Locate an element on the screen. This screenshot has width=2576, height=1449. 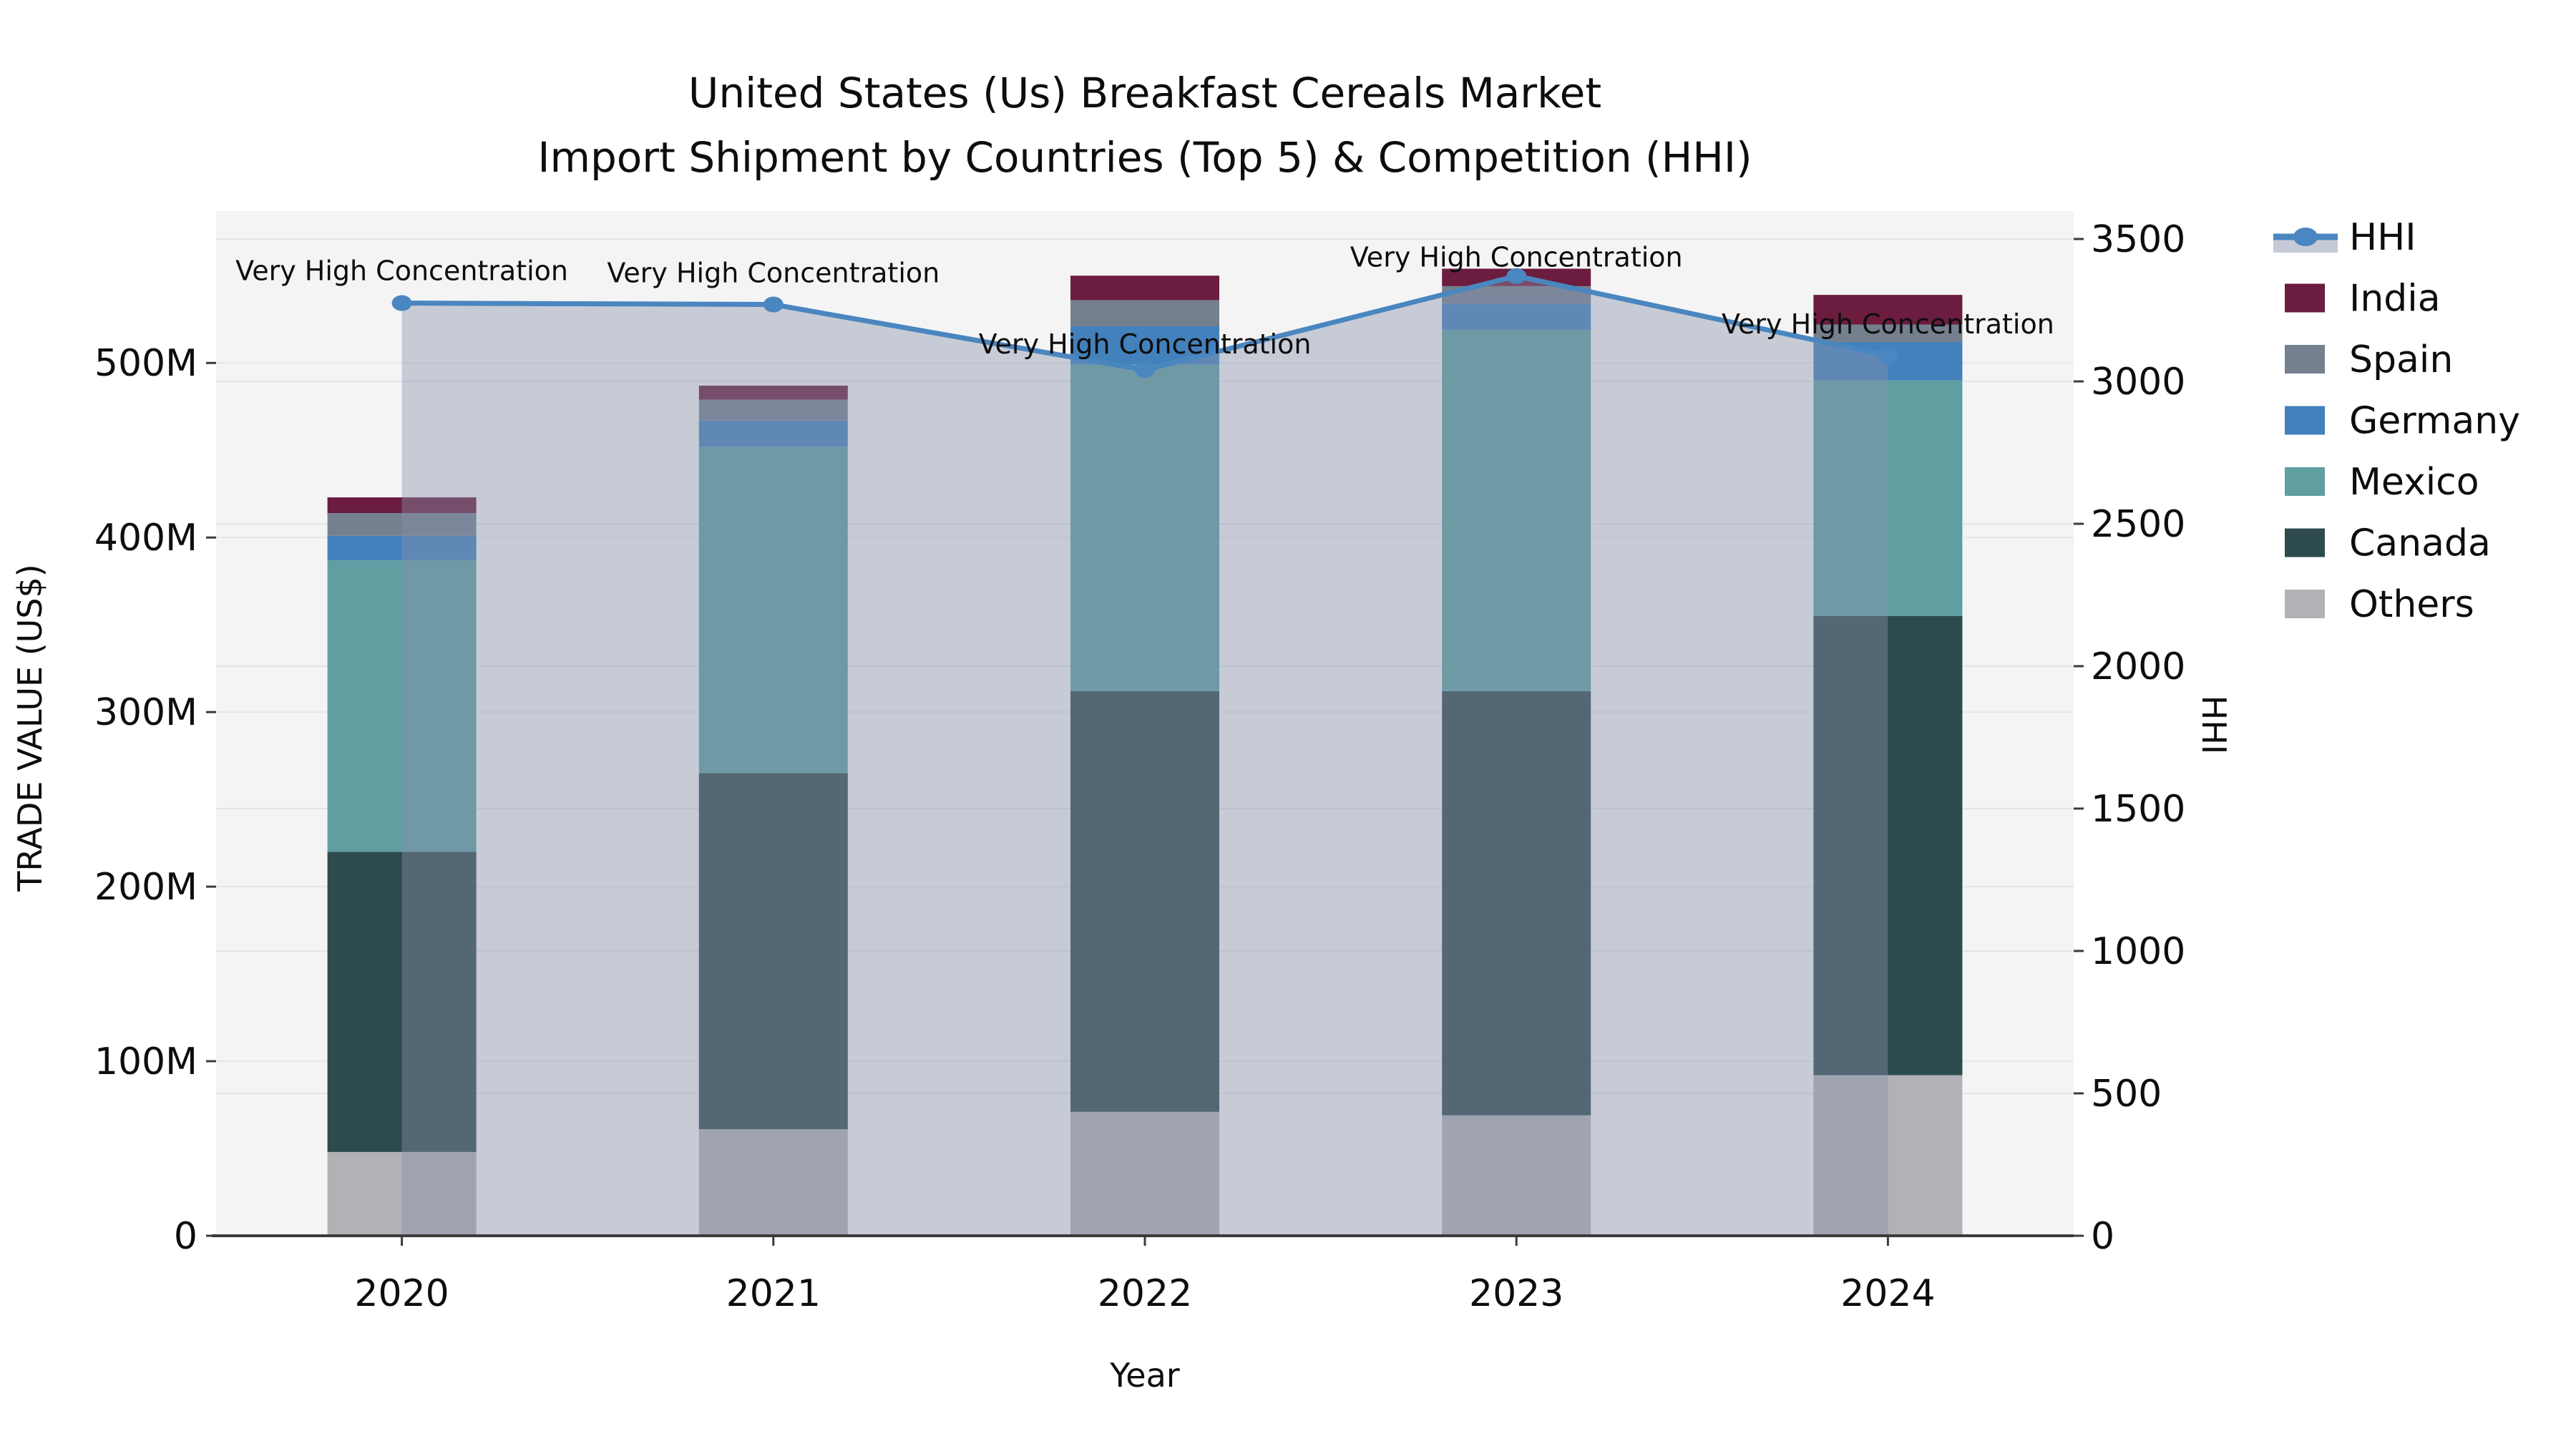
bar-2024-spain is located at coordinates (1888, 333).